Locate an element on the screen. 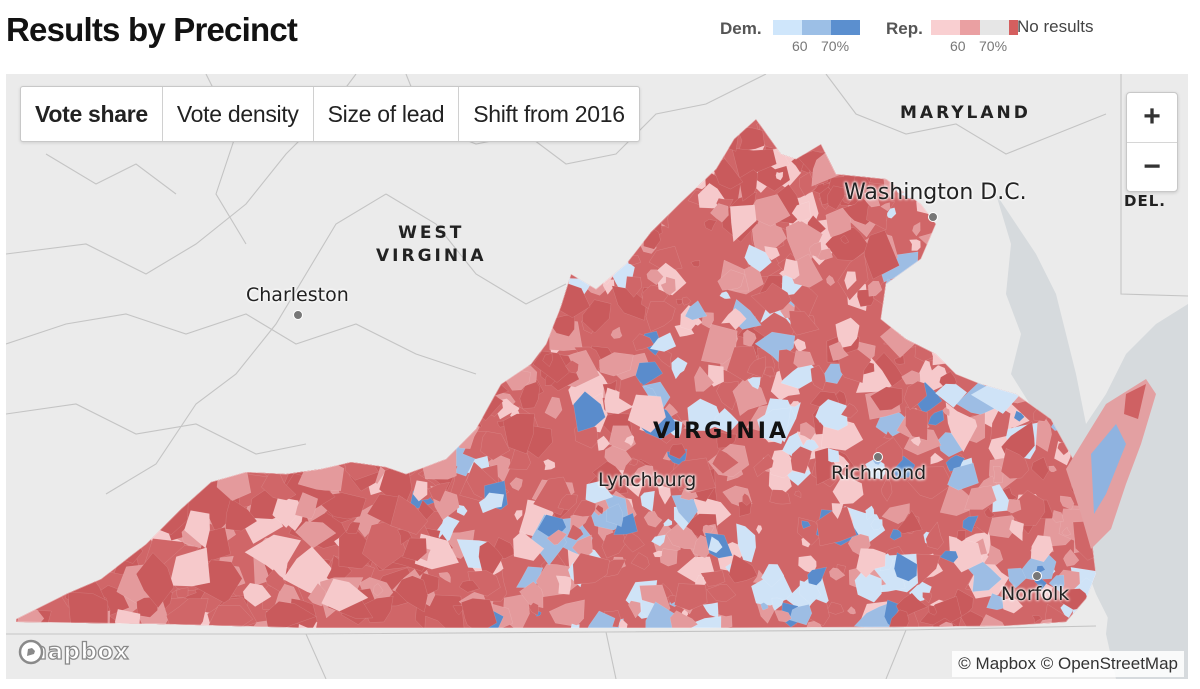 Image resolution: width=1200 pixels, height=689 pixels. tab-size-of-lead: Size of lead is located at coordinates (387, 114).